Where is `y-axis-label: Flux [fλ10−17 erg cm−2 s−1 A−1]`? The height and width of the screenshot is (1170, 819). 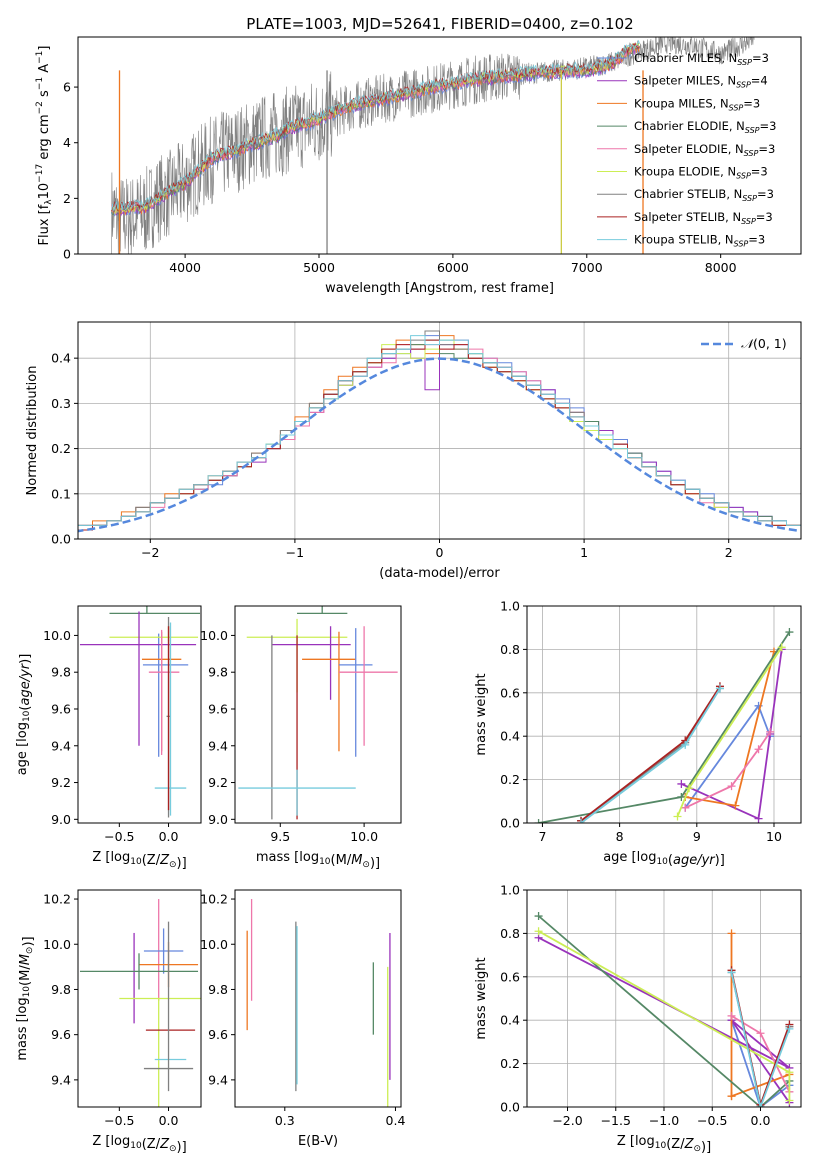 y-axis-label: Flux [fλ10−17 erg cm−2 s−1 A−1] is located at coordinates (44, 146).